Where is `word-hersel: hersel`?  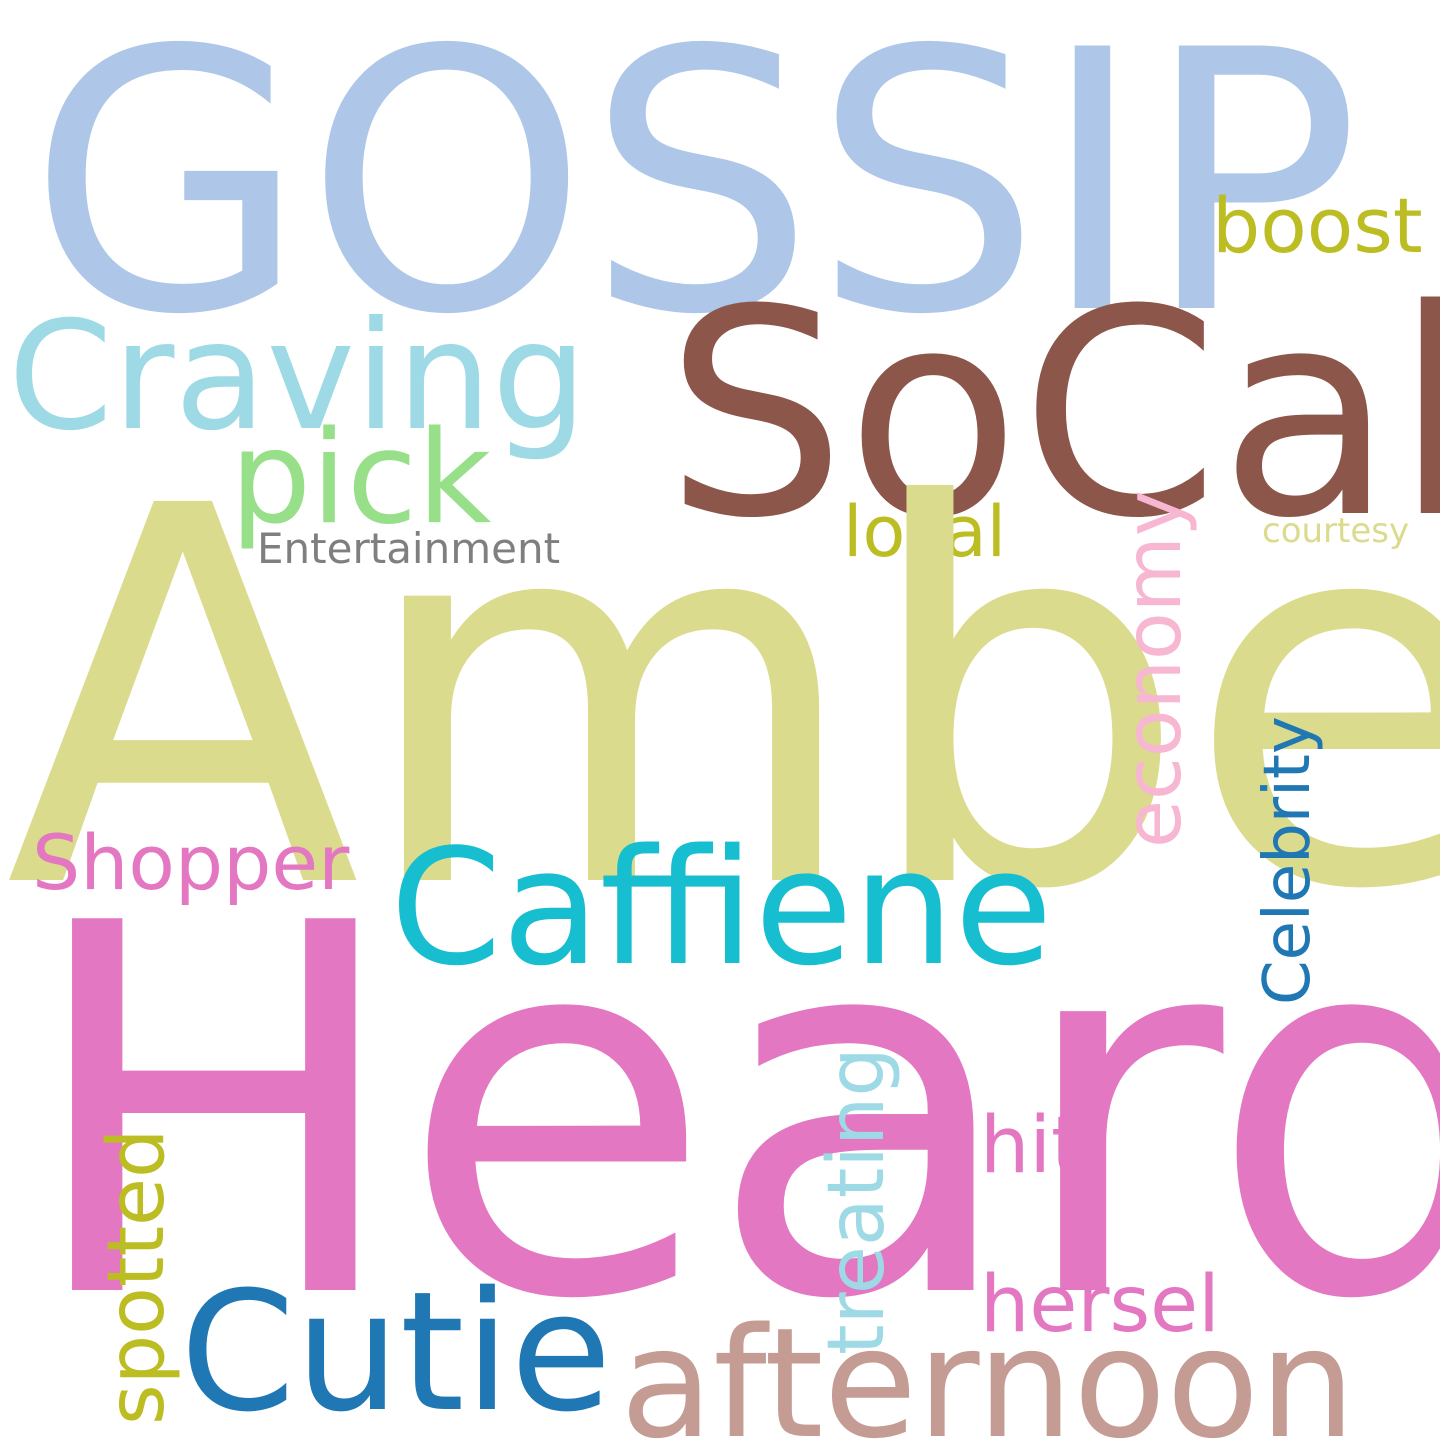 word-hersel: hersel is located at coordinates (1100, 1305).